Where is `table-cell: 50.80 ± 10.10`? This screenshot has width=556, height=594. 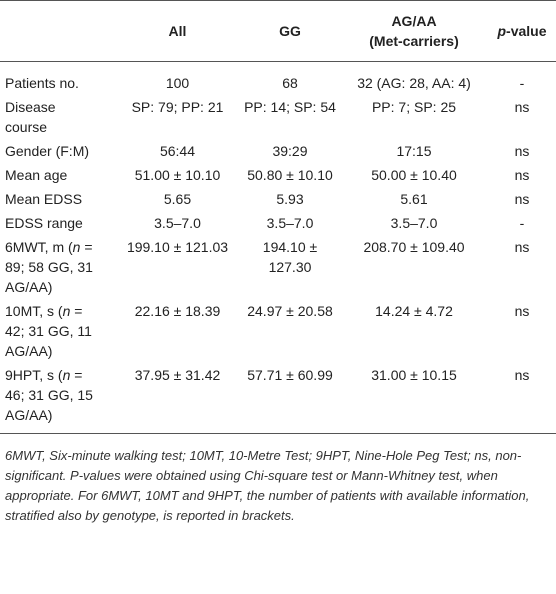 table-cell: 50.80 ± 10.10 is located at coordinates (290, 175).